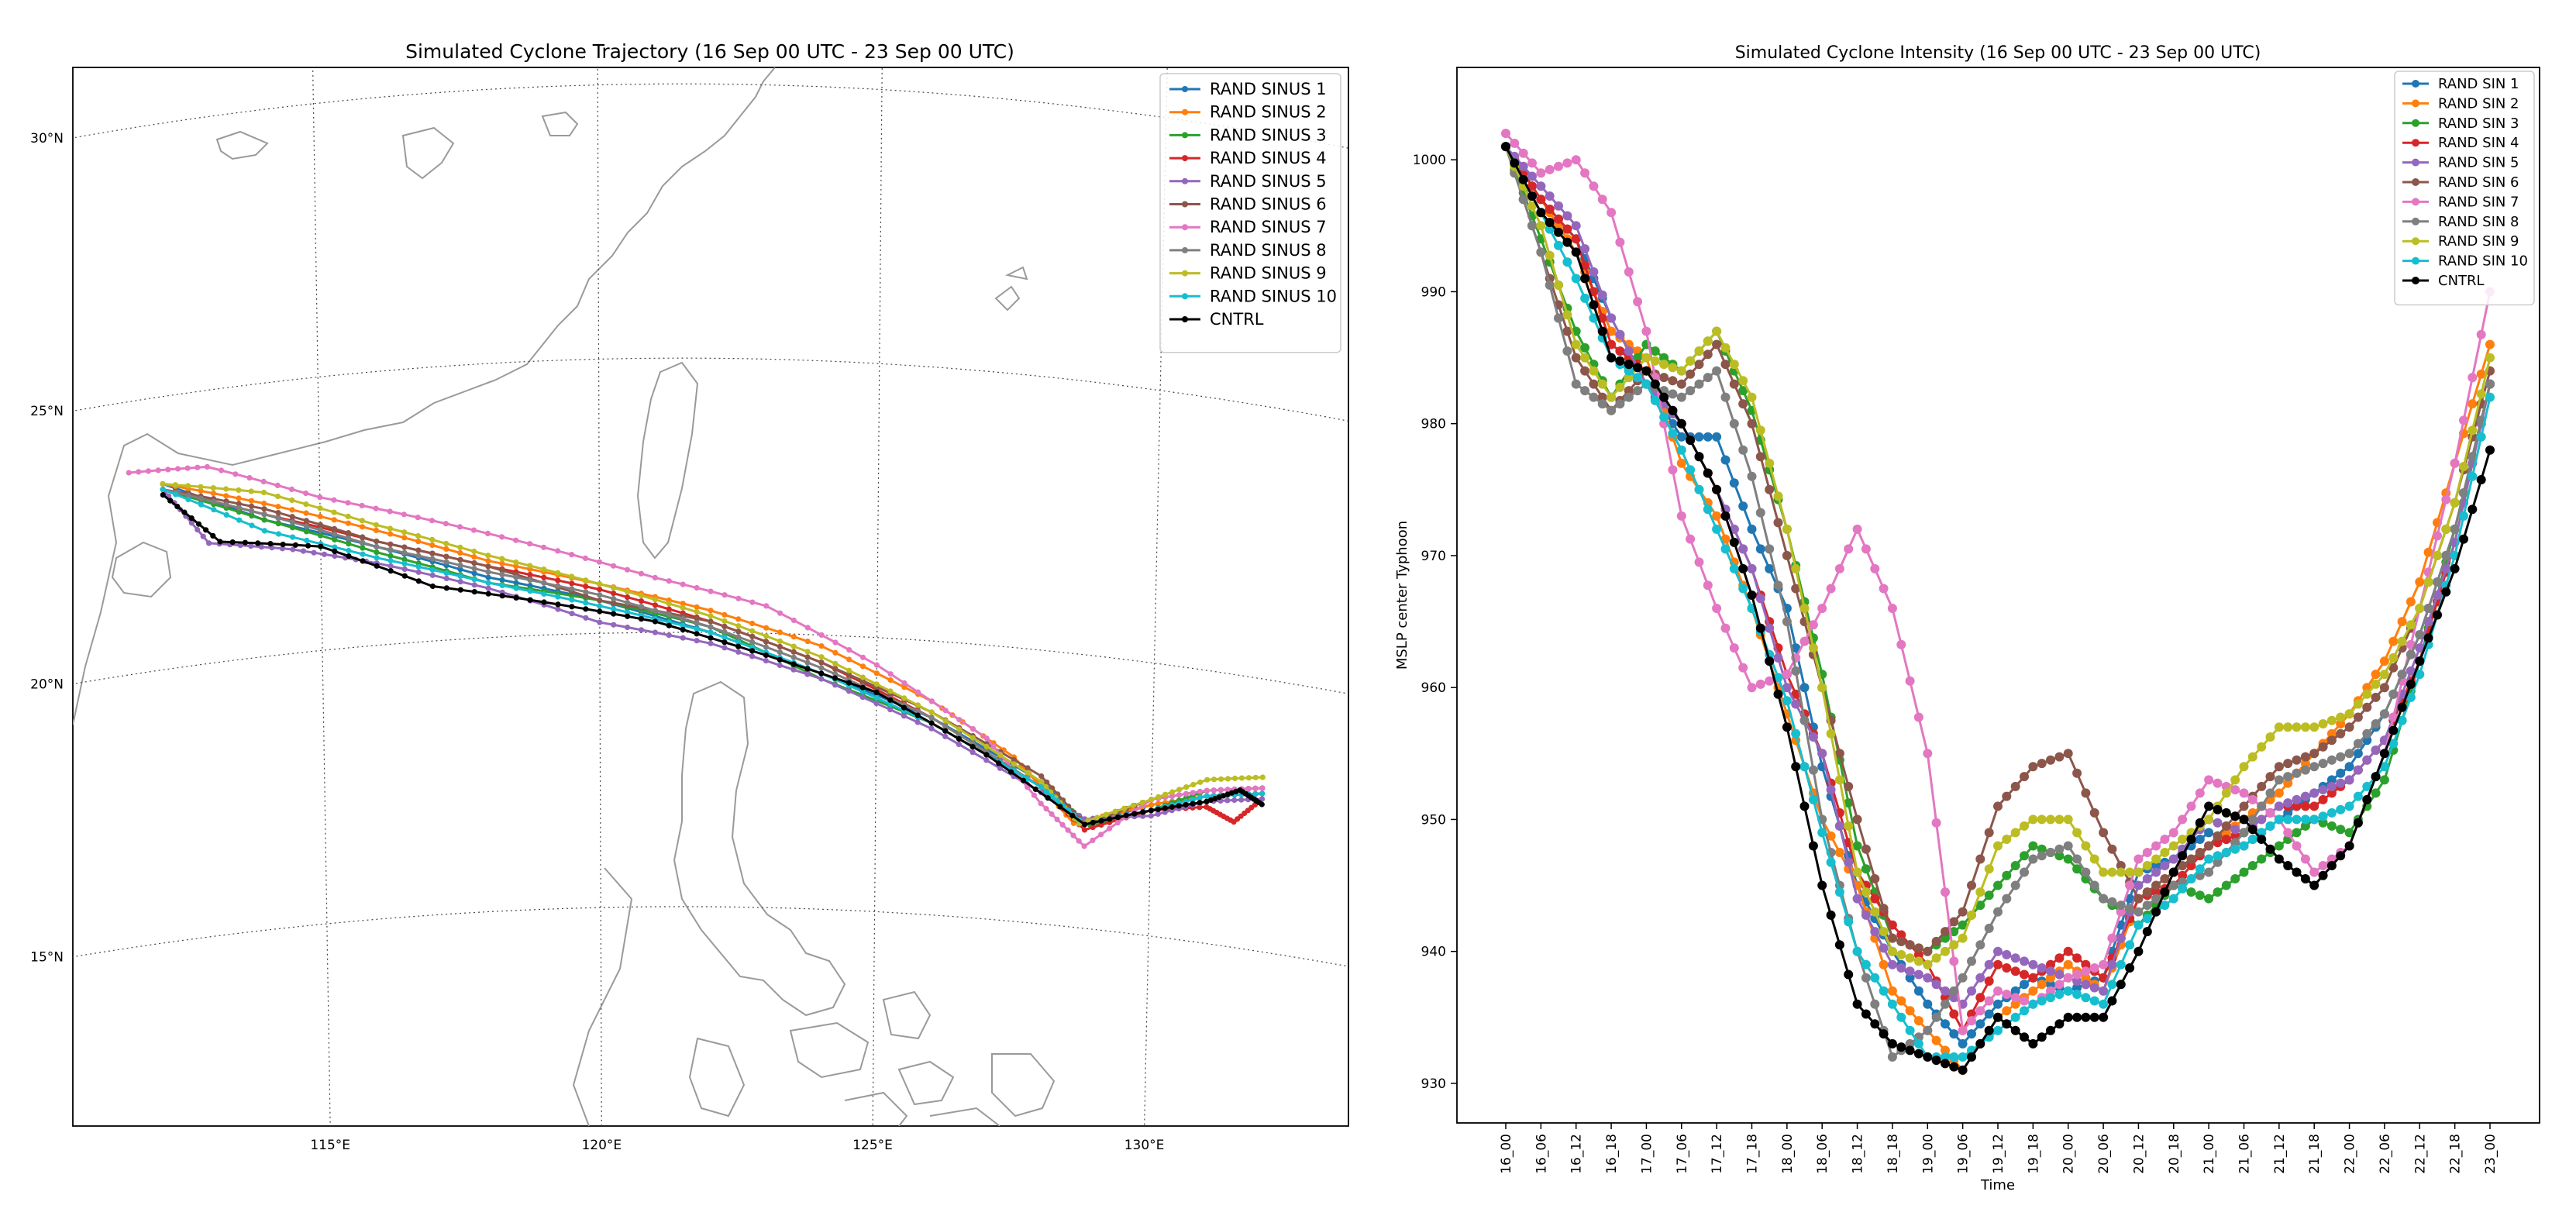  What do you see at coordinates (1273, 296) in the screenshot?
I see `legend-label: RAND SINUS 10` at bounding box center [1273, 296].